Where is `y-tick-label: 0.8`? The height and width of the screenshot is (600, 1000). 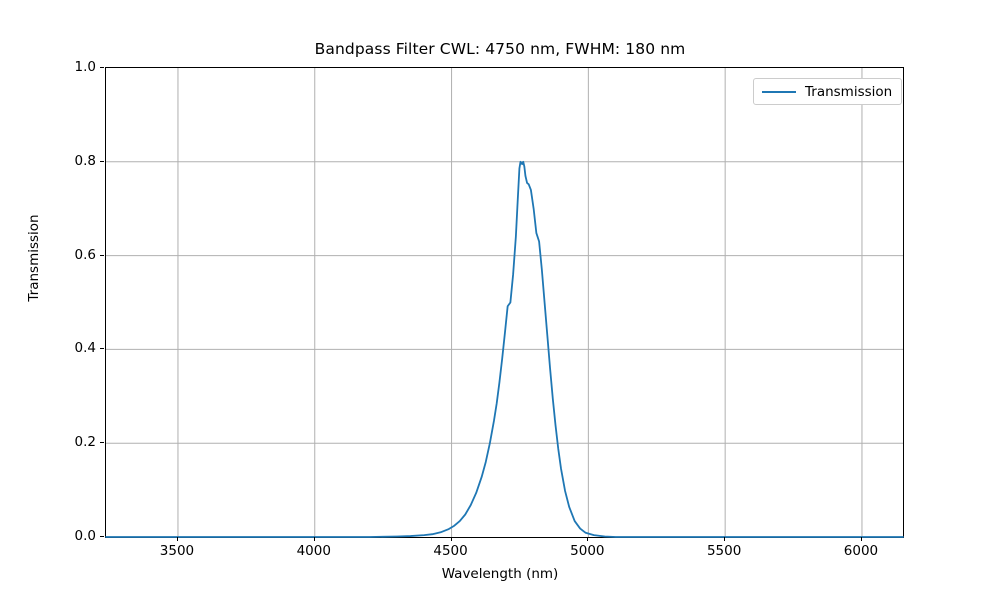
y-tick-label: 0.8 is located at coordinates (85, 160).